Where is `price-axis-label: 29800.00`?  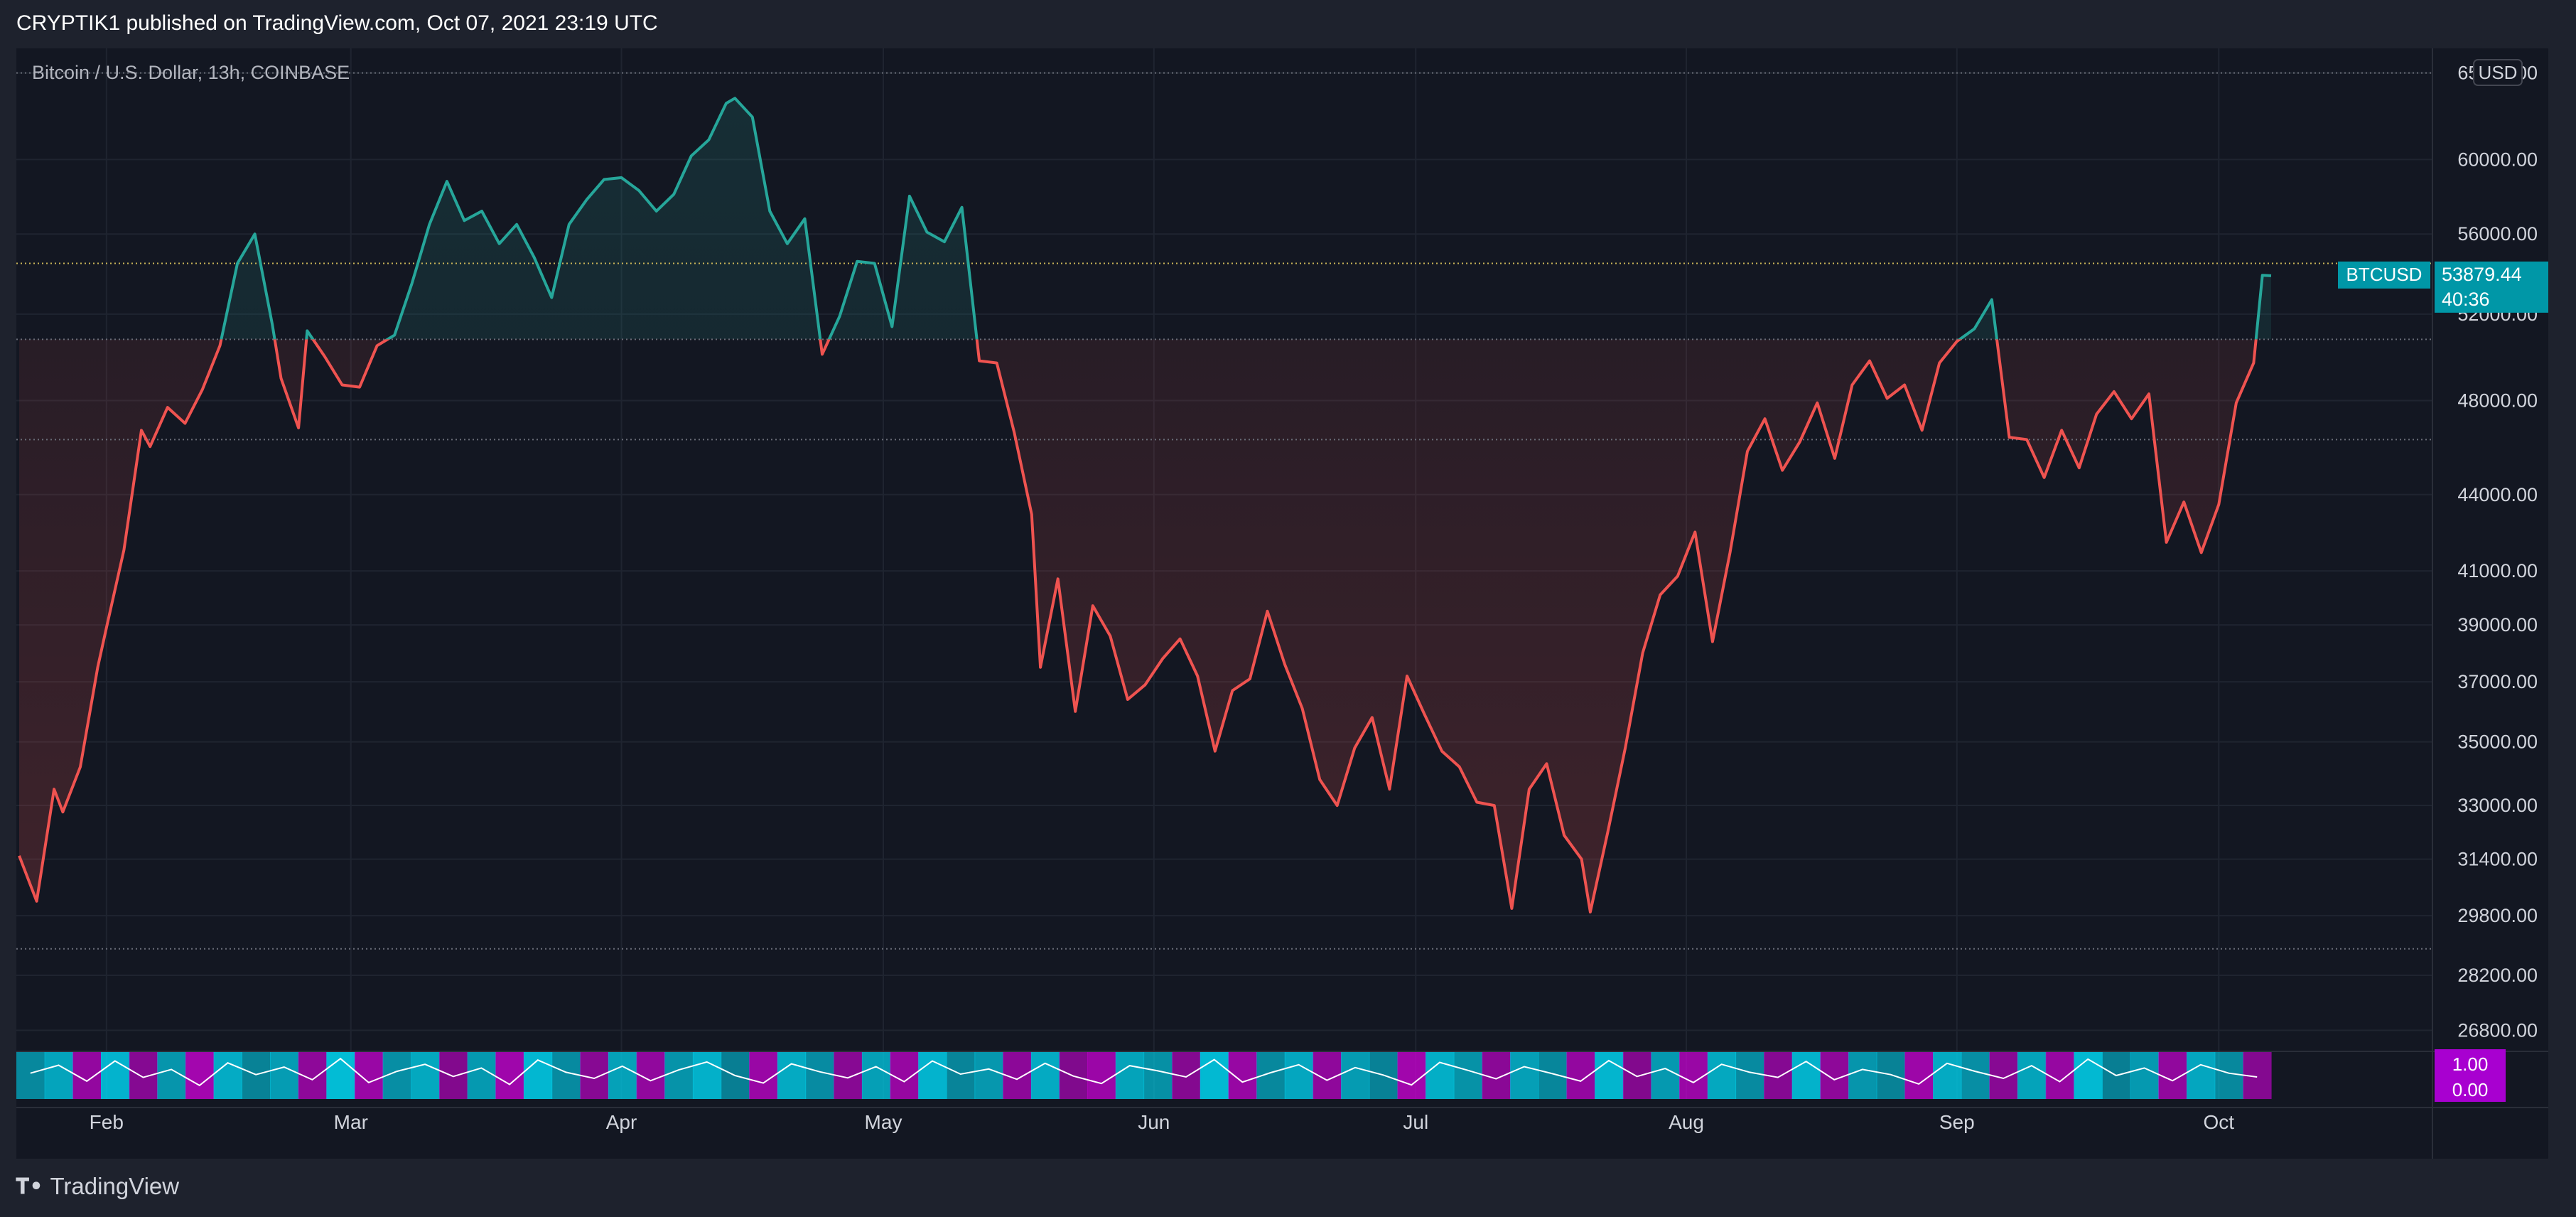 price-axis-label: 29800.00 is located at coordinates (2498, 916).